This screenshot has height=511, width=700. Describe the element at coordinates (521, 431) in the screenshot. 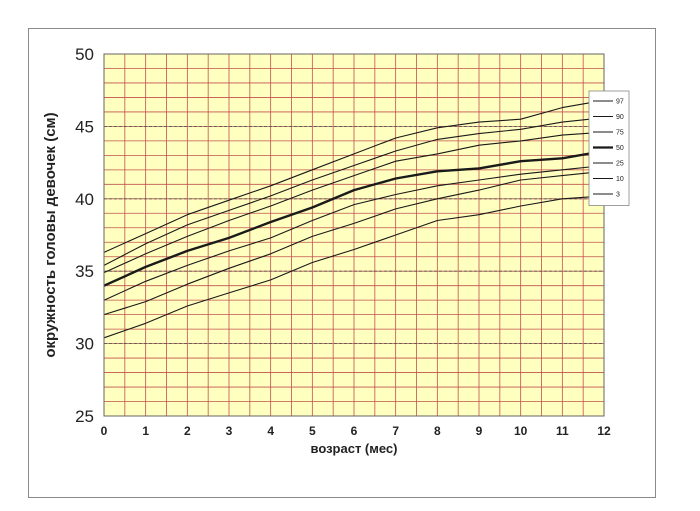

I see `x-tick-label: 10` at that location.